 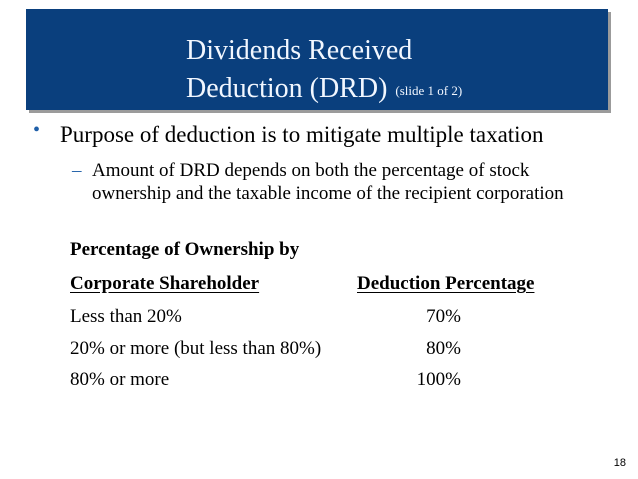 What do you see at coordinates (165, 283) in the screenshot?
I see `table-header-col1: Corporate Shareholder` at bounding box center [165, 283].